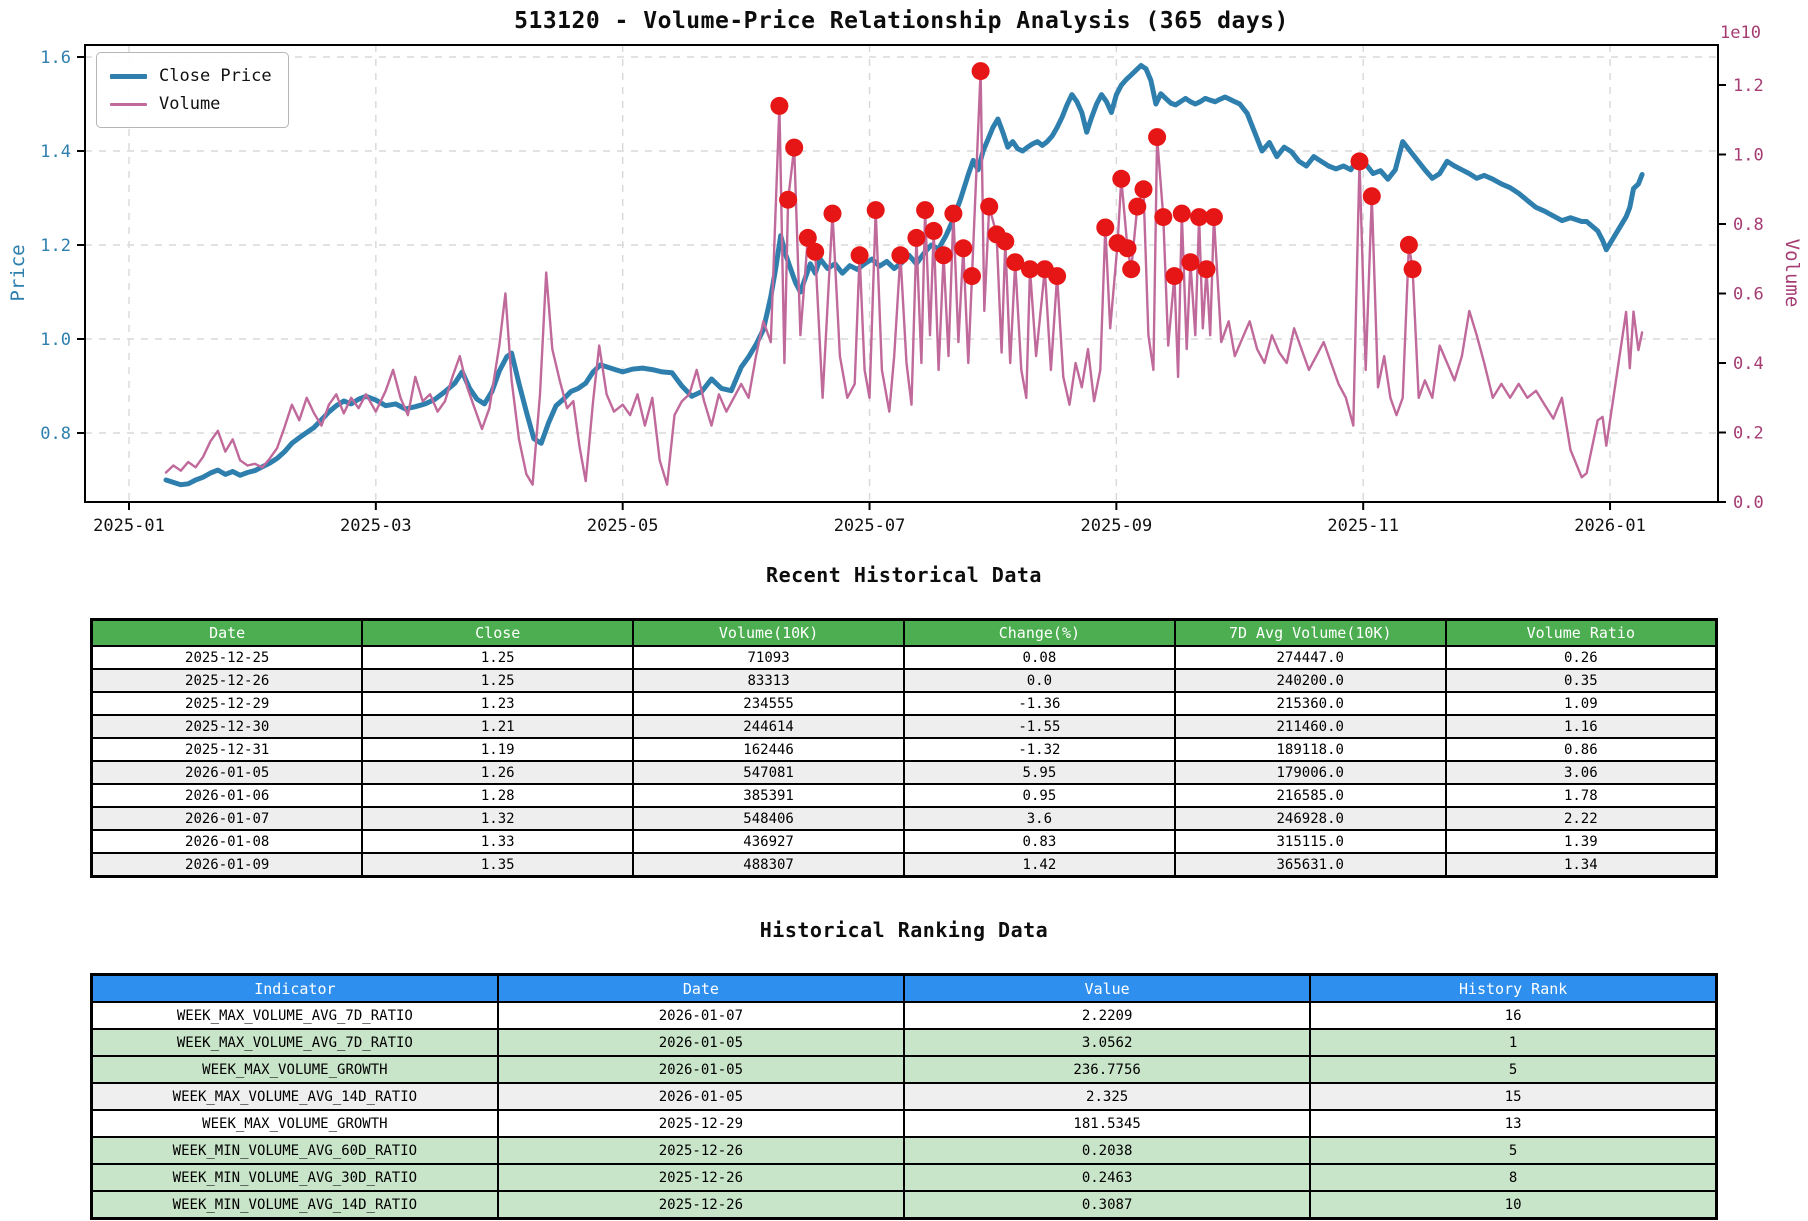 This screenshot has width=1808, height=1221. I want to click on price-tick-label: 1.2, so click(55, 246).